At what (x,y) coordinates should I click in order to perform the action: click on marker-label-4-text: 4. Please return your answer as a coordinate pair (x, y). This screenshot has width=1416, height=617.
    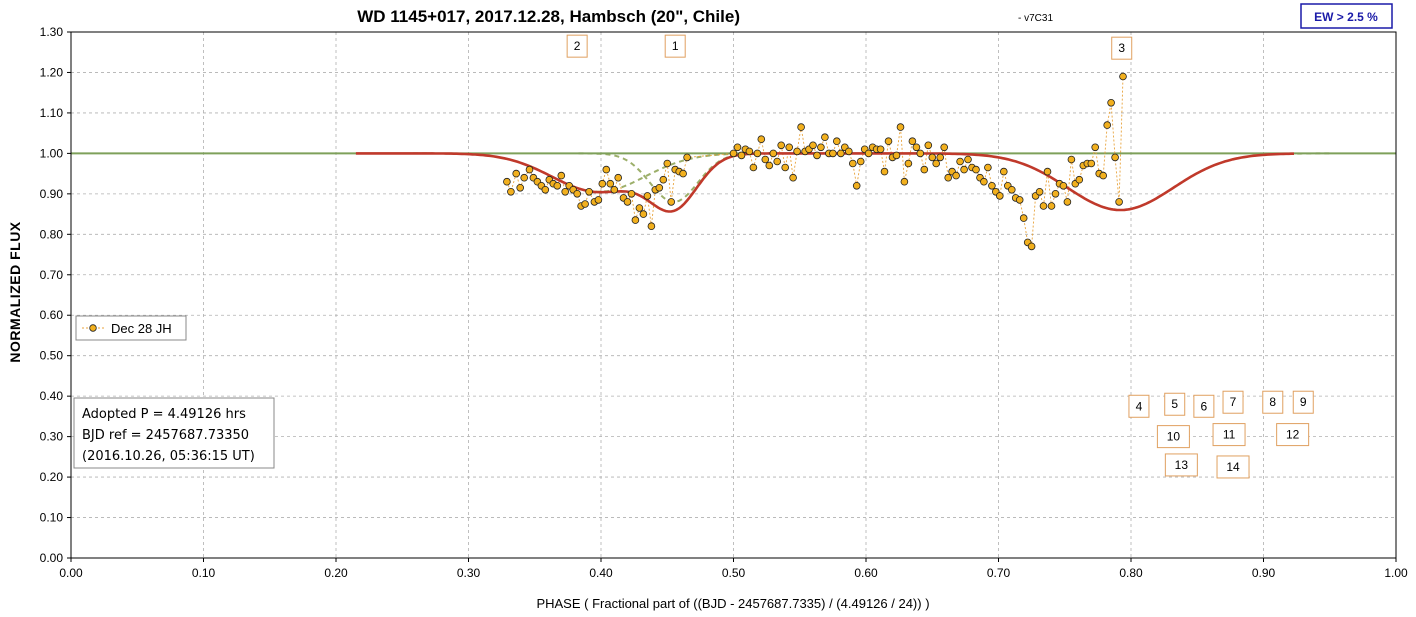
    Looking at the image, I should click on (1139, 406).